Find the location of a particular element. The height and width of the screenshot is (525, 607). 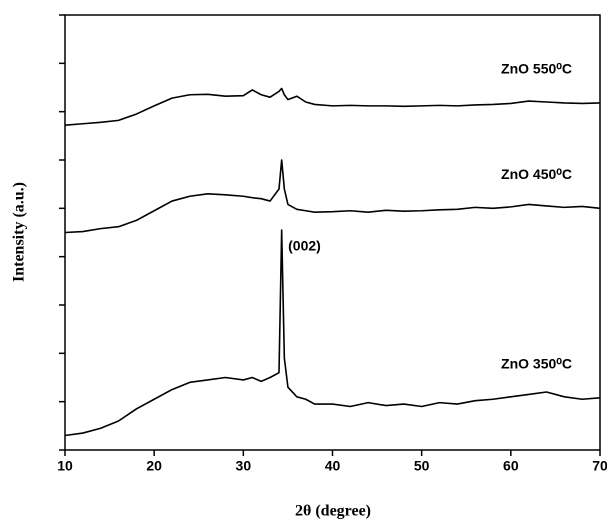

series-label: ZnO 350⁰C is located at coordinates (536, 364).